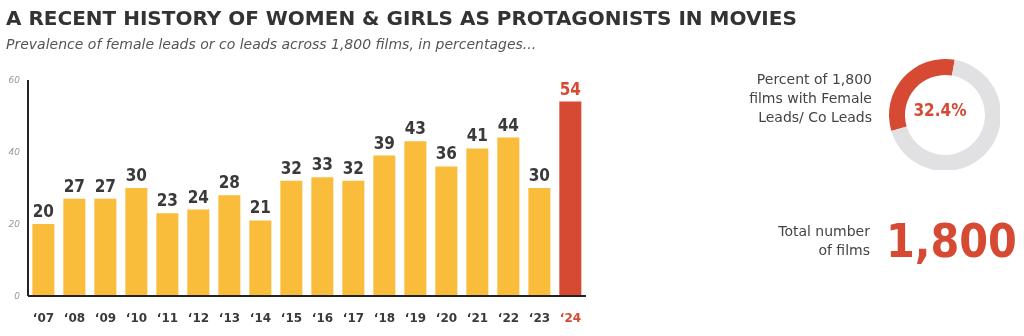 Image resolution: width=1024 pixels, height=336 pixels. What do you see at coordinates (74, 318) in the screenshot?
I see `x-tick-label: ‘08` at bounding box center [74, 318].